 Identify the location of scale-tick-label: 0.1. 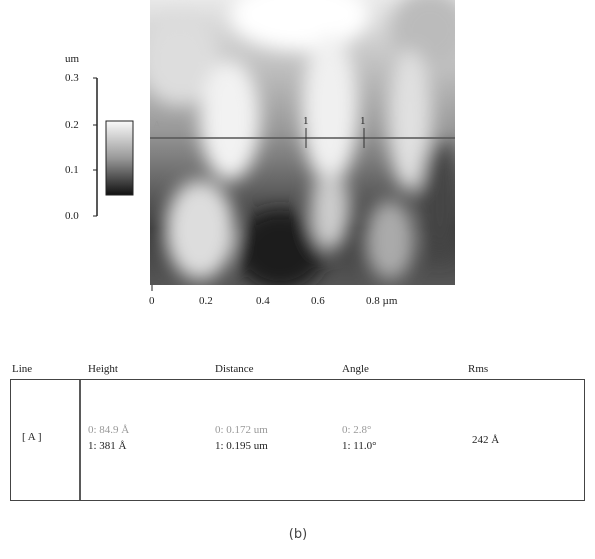
(72, 170).